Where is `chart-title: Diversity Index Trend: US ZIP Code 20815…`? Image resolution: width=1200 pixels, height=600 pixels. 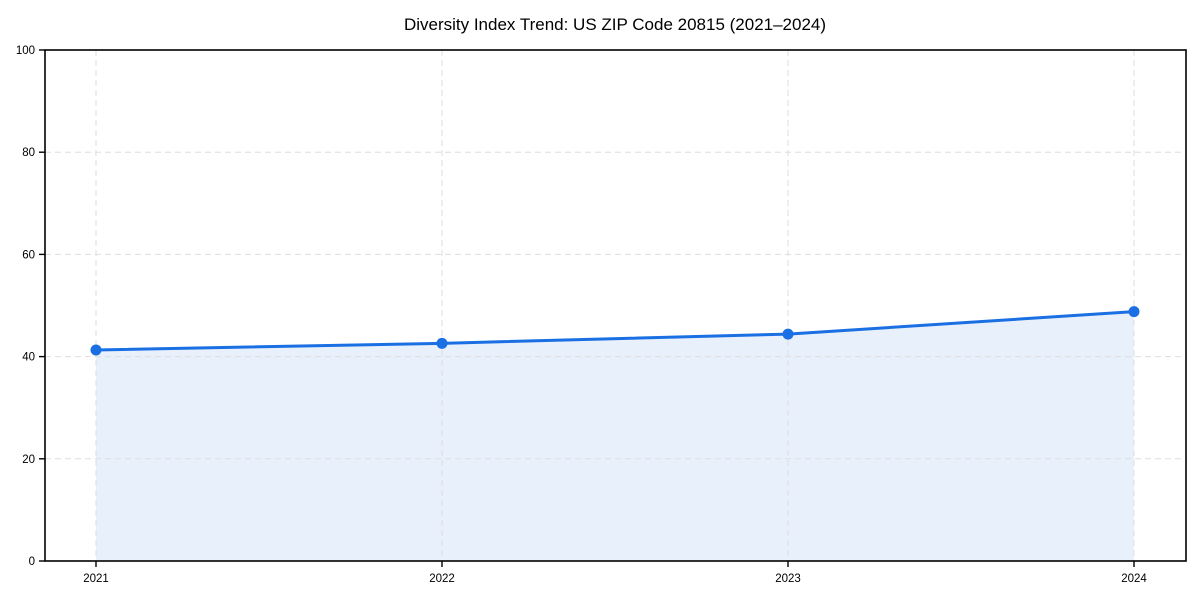 chart-title: Diversity Index Trend: US ZIP Code 20815… is located at coordinates (615, 24).